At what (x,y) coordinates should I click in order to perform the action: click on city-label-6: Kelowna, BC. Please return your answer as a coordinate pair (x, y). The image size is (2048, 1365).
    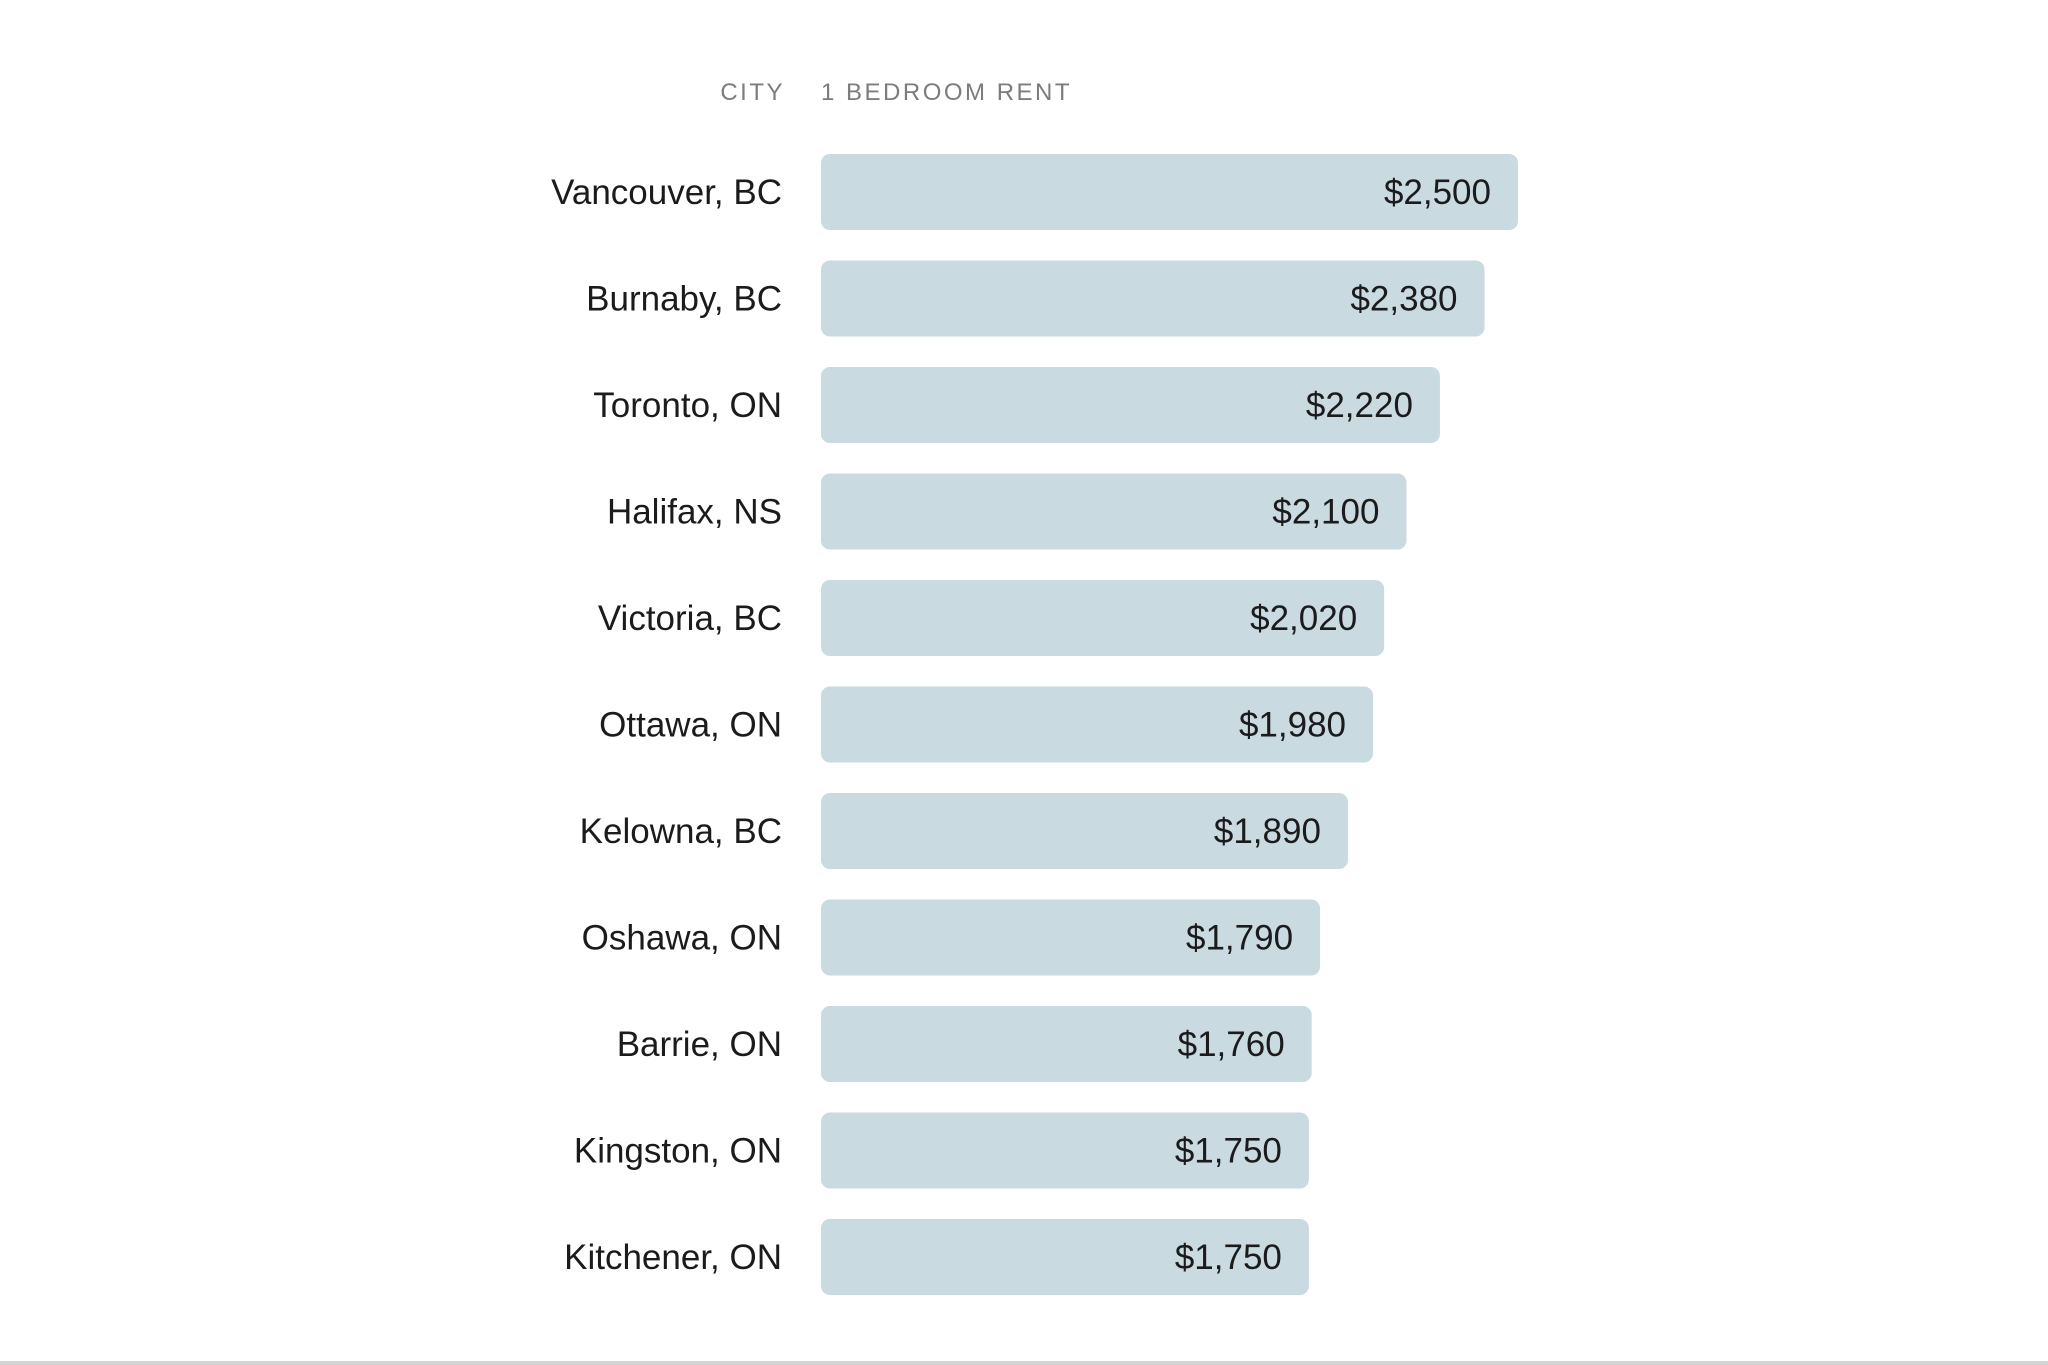
    Looking at the image, I should click on (681, 831).